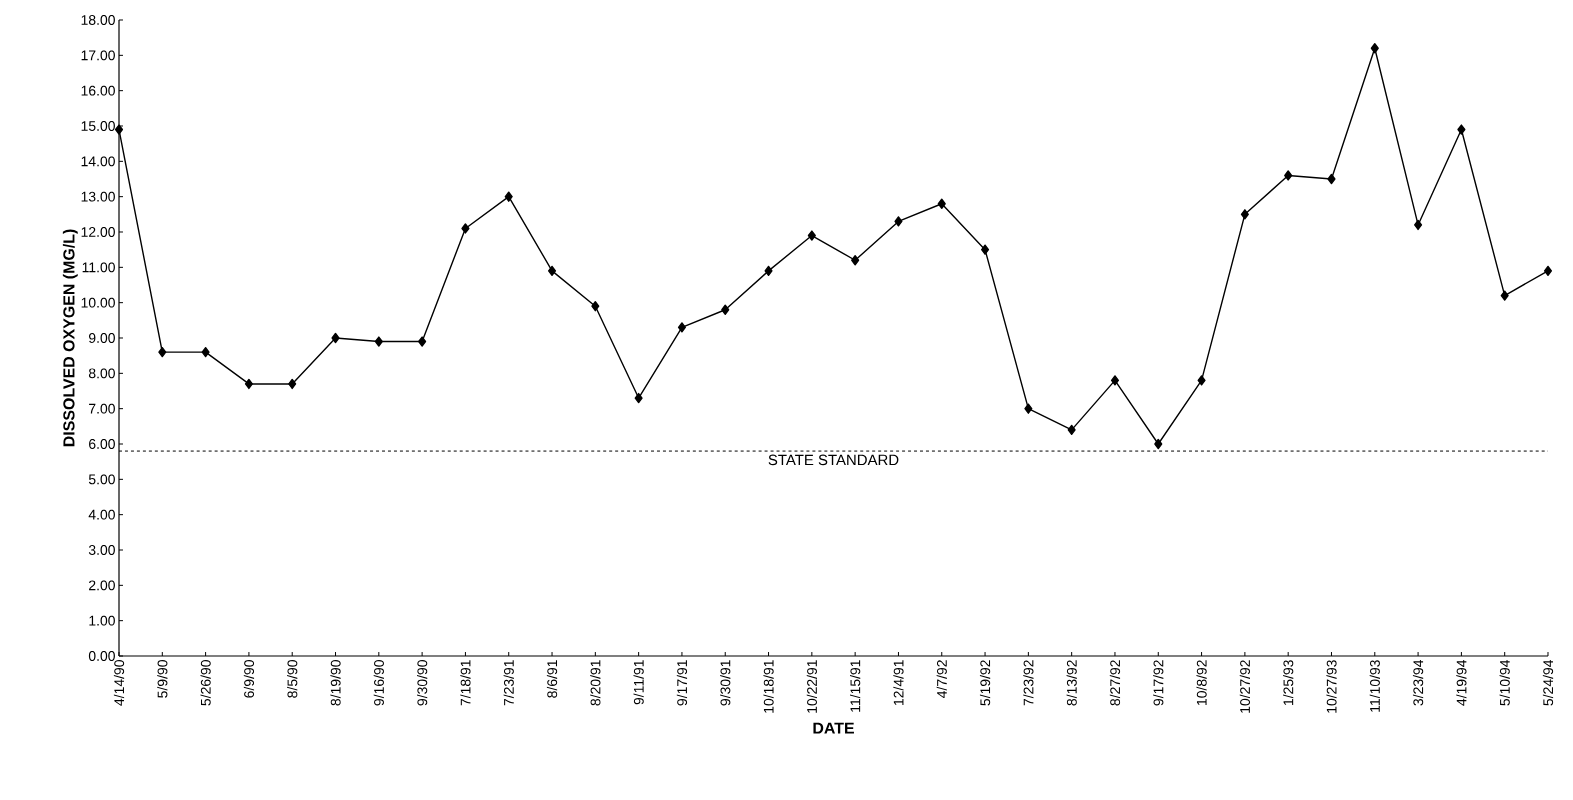  What do you see at coordinates (508, 683) in the screenshot?
I see `x-tick-label: 7/23/91` at bounding box center [508, 683].